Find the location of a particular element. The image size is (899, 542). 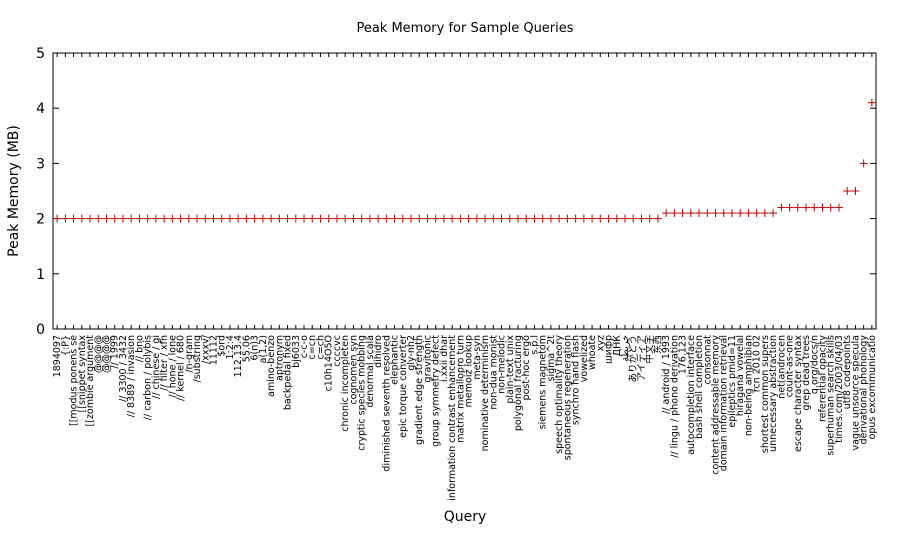

x-tick-label: spontaneous regeneration is located at coordinates (567, 397).